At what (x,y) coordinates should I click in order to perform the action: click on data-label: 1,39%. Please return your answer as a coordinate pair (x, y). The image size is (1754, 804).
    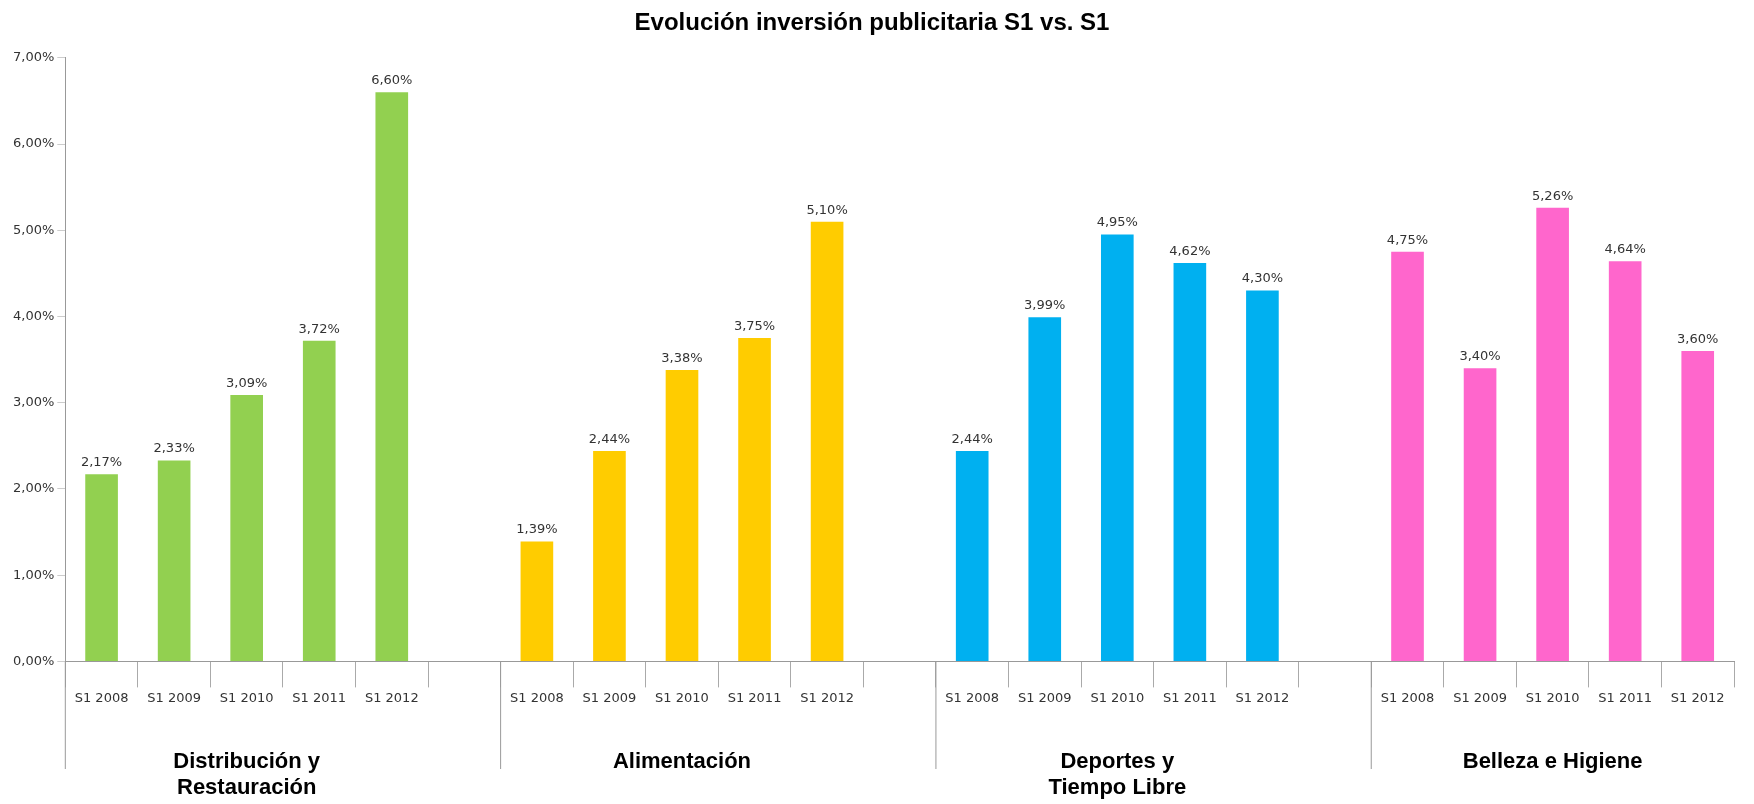
    Looking at the image, I should click on (537, 529).